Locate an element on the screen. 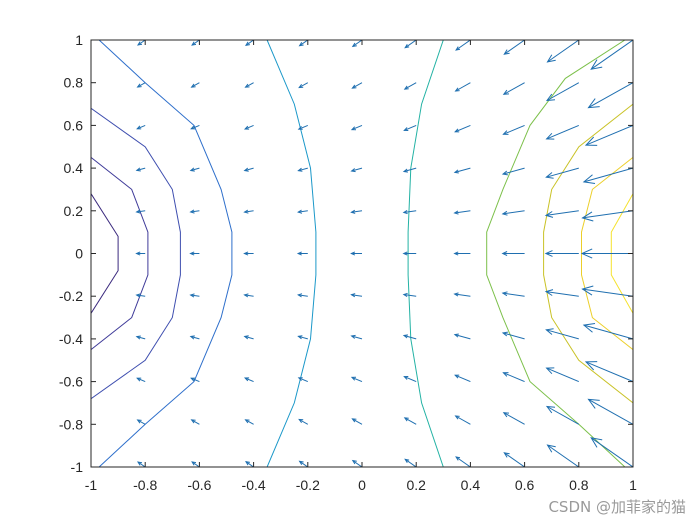 The width and height of the screenshot is (700, 525). y-tick-label: -1 is located at coordinates (77, 467).